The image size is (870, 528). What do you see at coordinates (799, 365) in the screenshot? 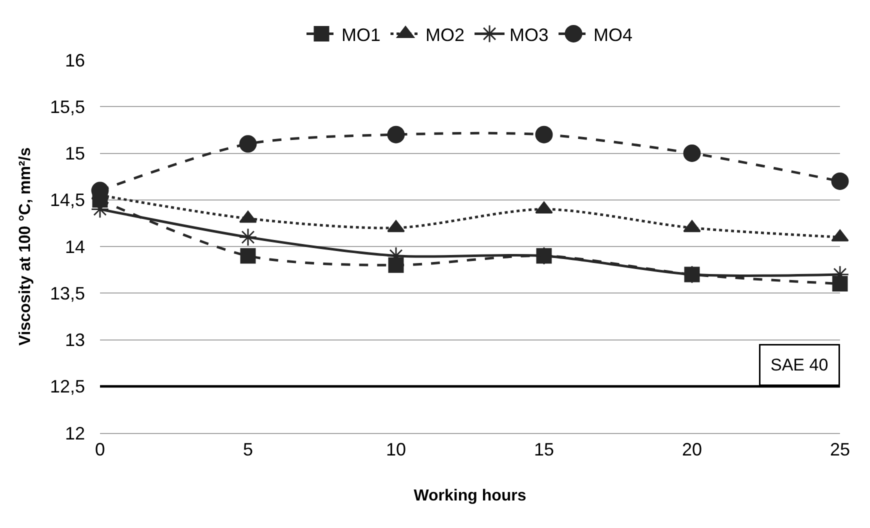
I see `ref-line-label: SAE 40` at bounding box center [799, 365].